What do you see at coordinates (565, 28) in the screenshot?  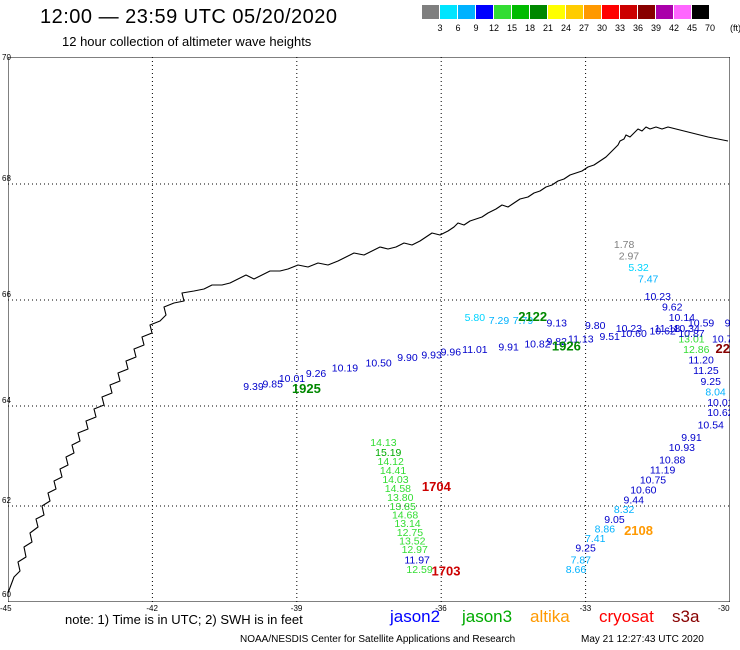 I see `color-scale-label: 24` at bounding box center [565, 28].